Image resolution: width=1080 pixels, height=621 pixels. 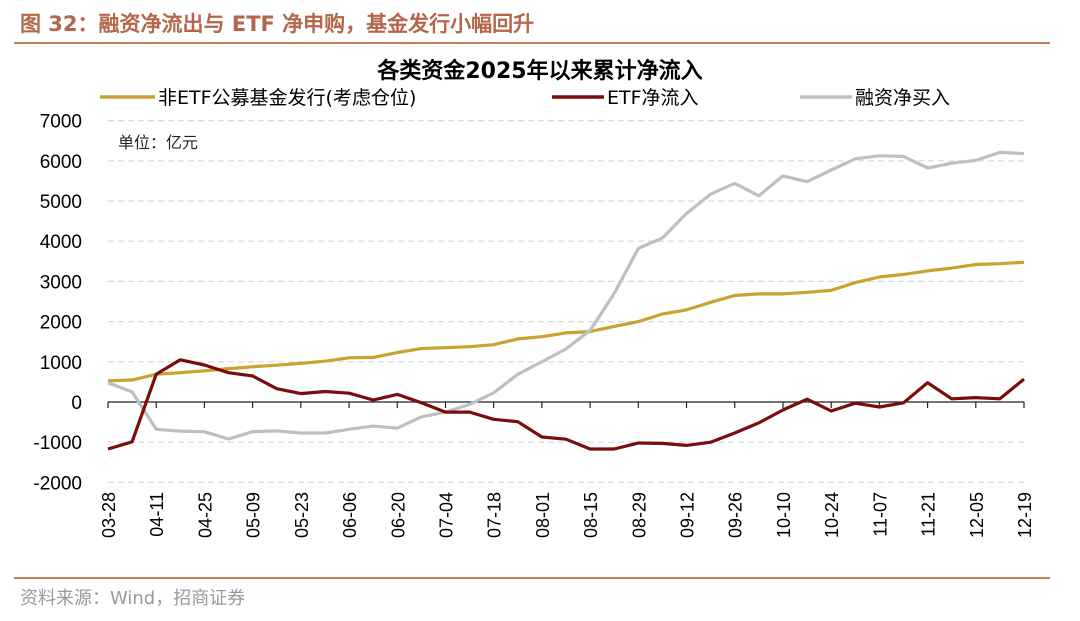 What do you see at coordinates (880, 514) in the screenshot?
I see `x-tick-label: 11-07` at bounding box center [880, 514].